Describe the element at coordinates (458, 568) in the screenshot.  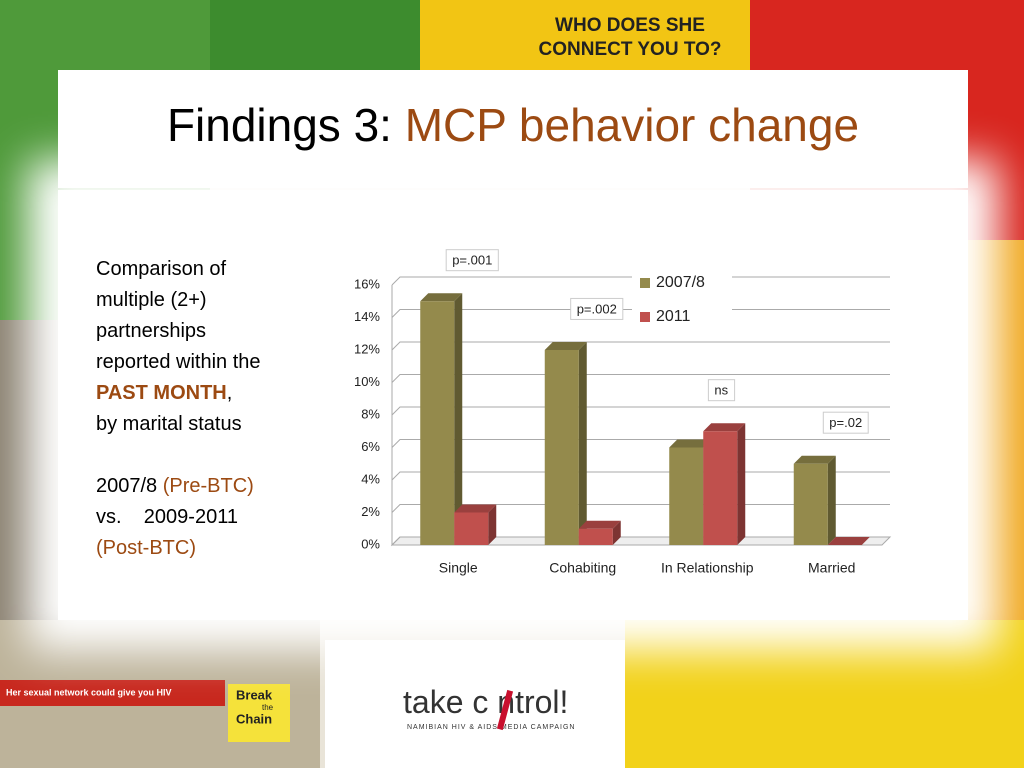
I see `x-tick-label: Single` at that location.